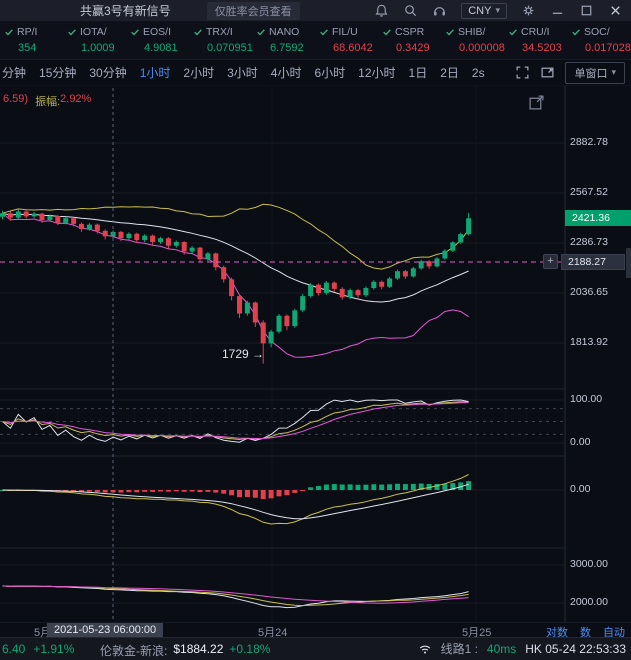  Describe the element at coordinates (219, 32) in the screenshot. I see `ticker-name: TRX/I` at that location.